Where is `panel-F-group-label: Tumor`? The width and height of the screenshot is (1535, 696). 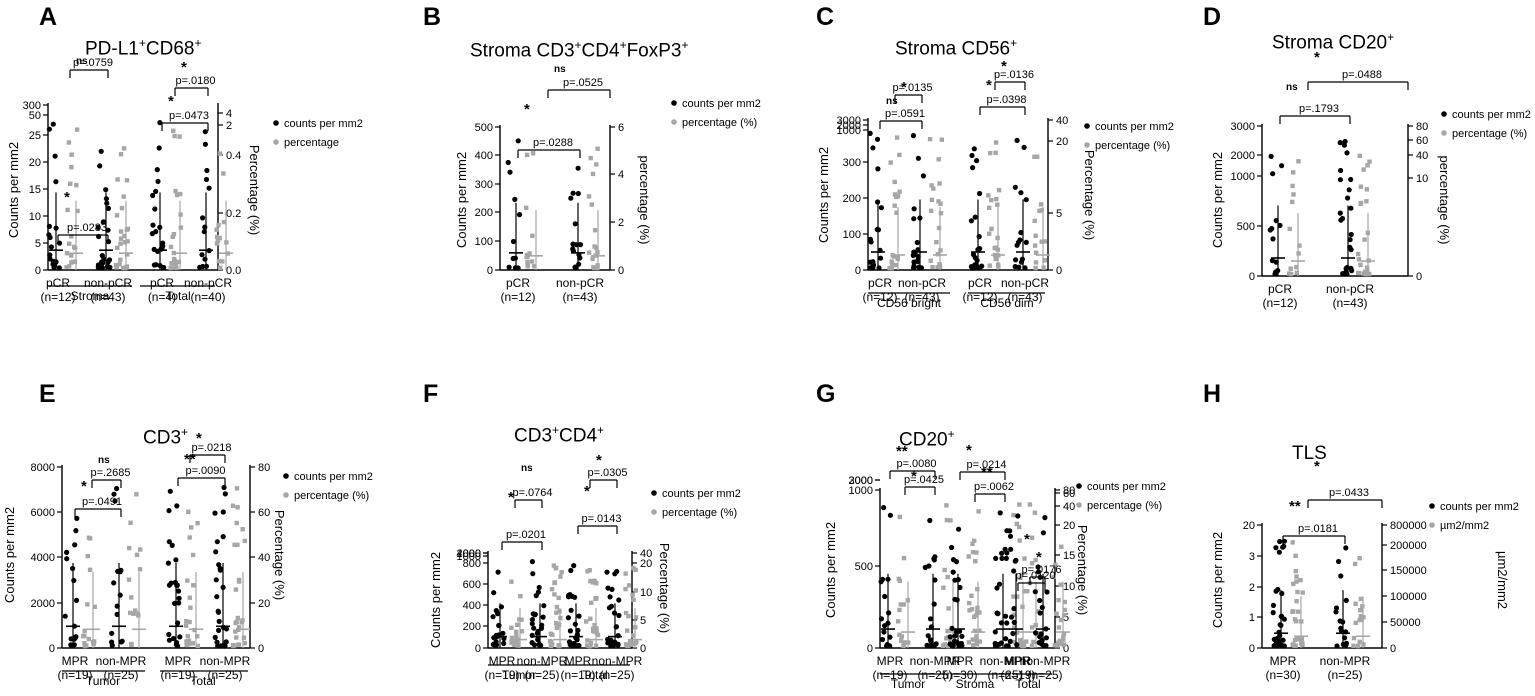 panel-F-group-label: Tumor is located at coordinates (519, 675).